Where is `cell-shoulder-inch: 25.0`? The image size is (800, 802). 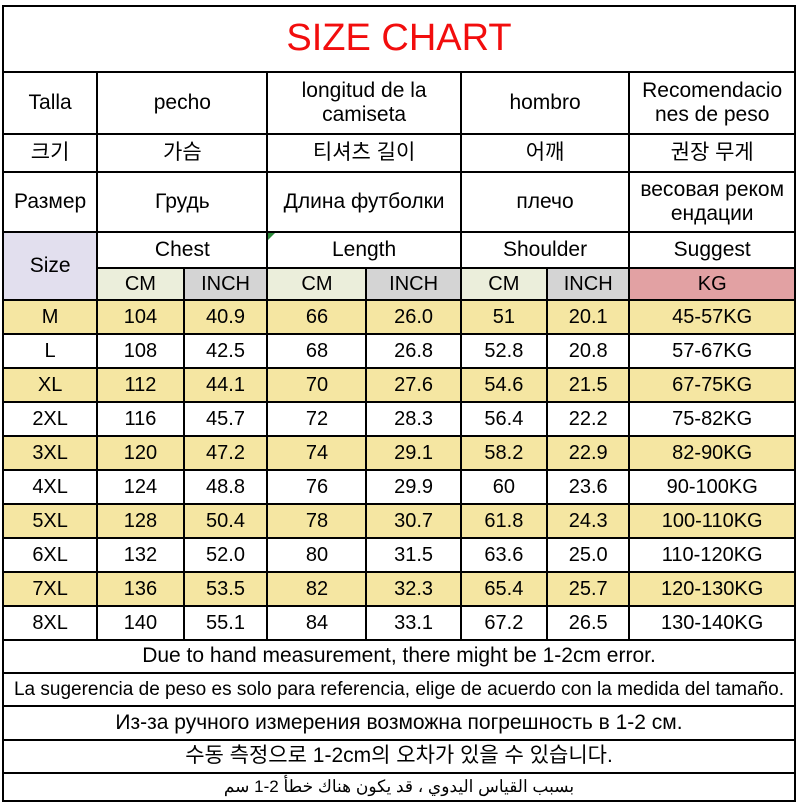
cell-shoulder-inch: 25.0 is located at coordinates (588, 555).